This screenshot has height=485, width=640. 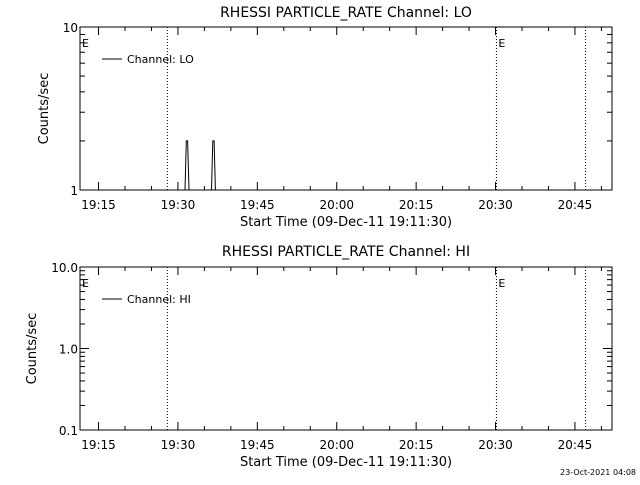 I want to click on series-line, so click(x=200, y=165).